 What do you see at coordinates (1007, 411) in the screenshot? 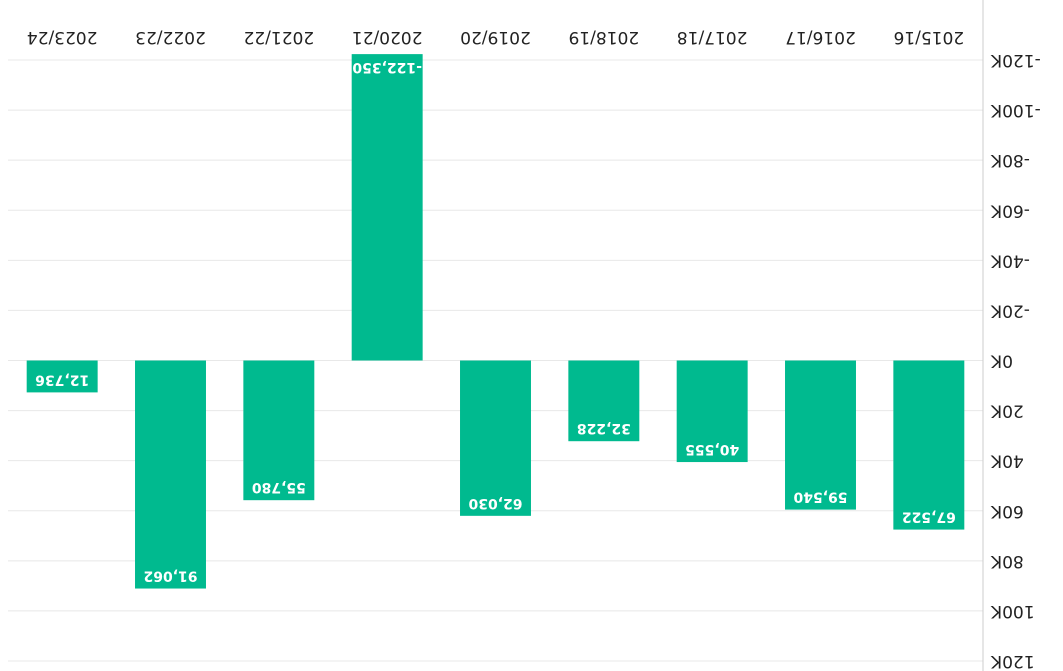
I see `y-tick-label: 20K` at bounding box center [1007, 411].